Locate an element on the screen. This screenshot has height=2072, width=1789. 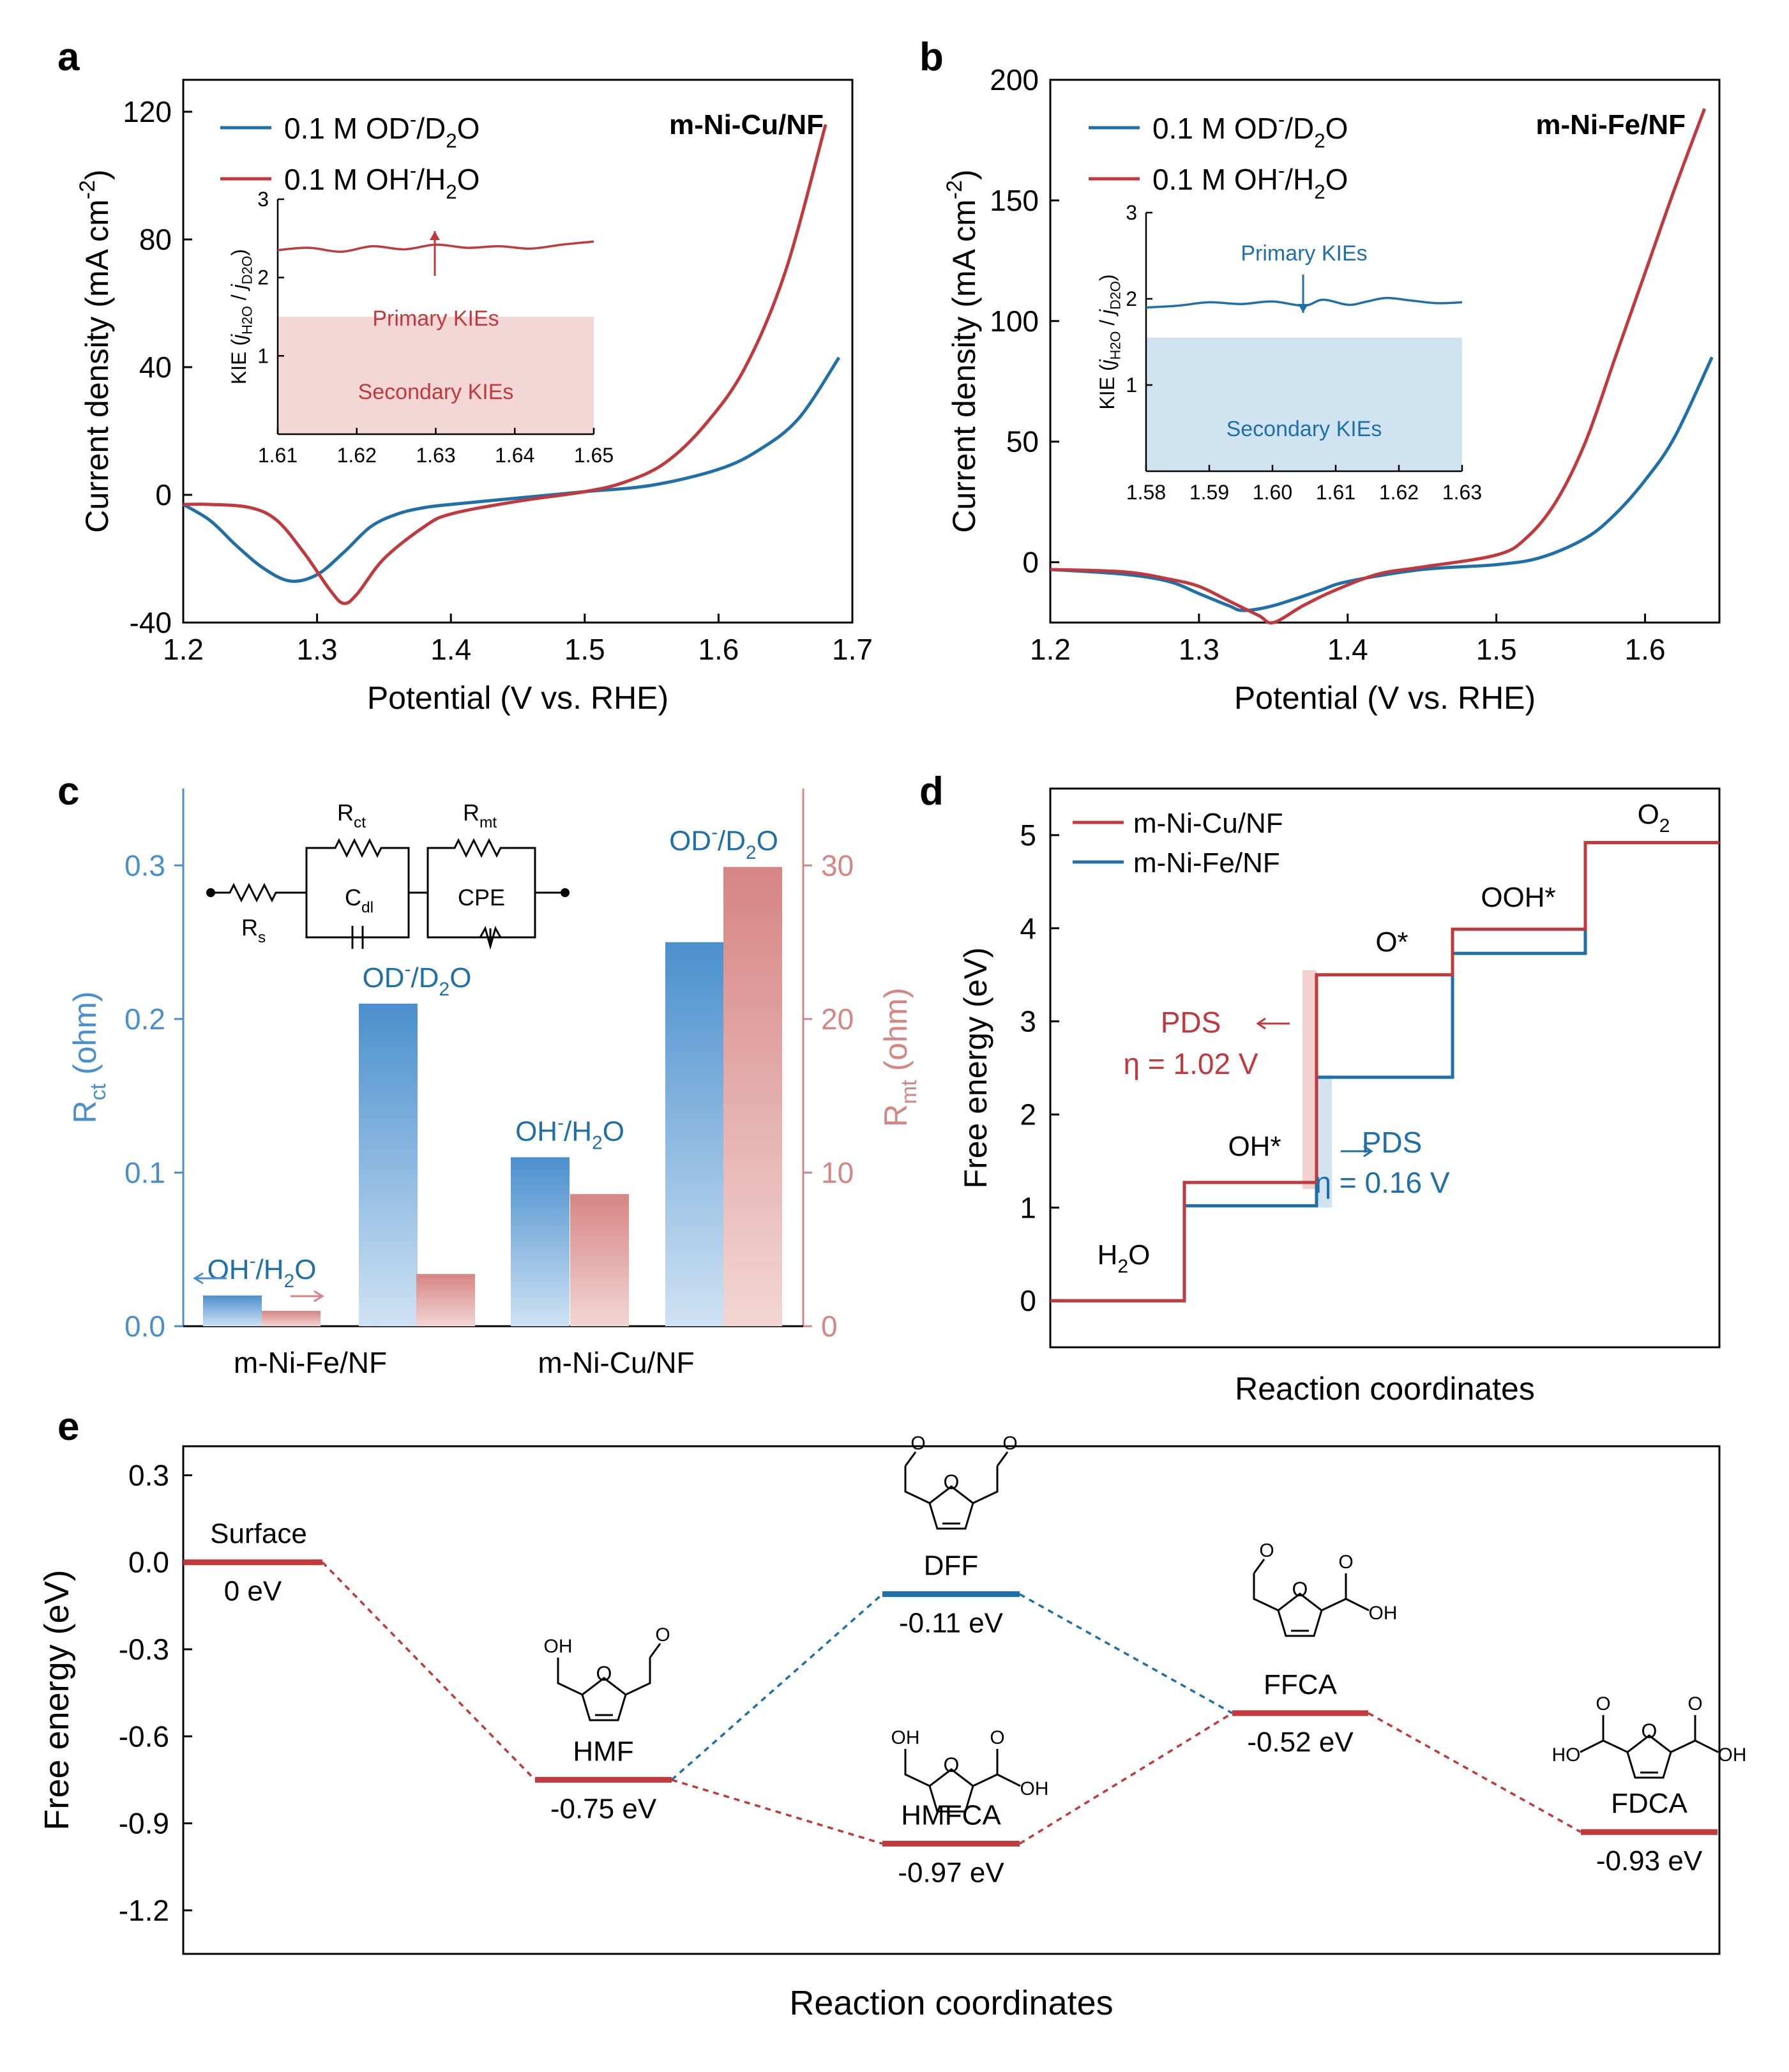
left-hydroxyl-bond is located at coordinates (1592, 1746).